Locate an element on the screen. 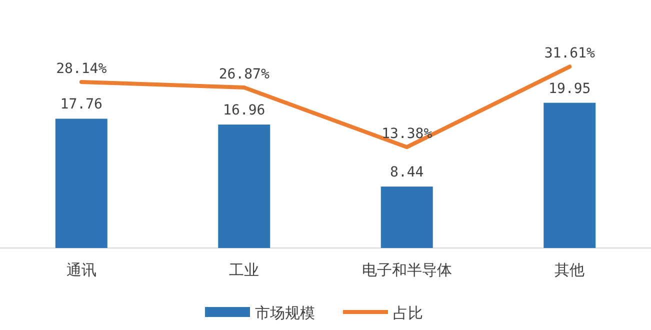 The height and width of the screenshot is (330, 651). data-label: 31.61% is located at coordinates (570, 54).